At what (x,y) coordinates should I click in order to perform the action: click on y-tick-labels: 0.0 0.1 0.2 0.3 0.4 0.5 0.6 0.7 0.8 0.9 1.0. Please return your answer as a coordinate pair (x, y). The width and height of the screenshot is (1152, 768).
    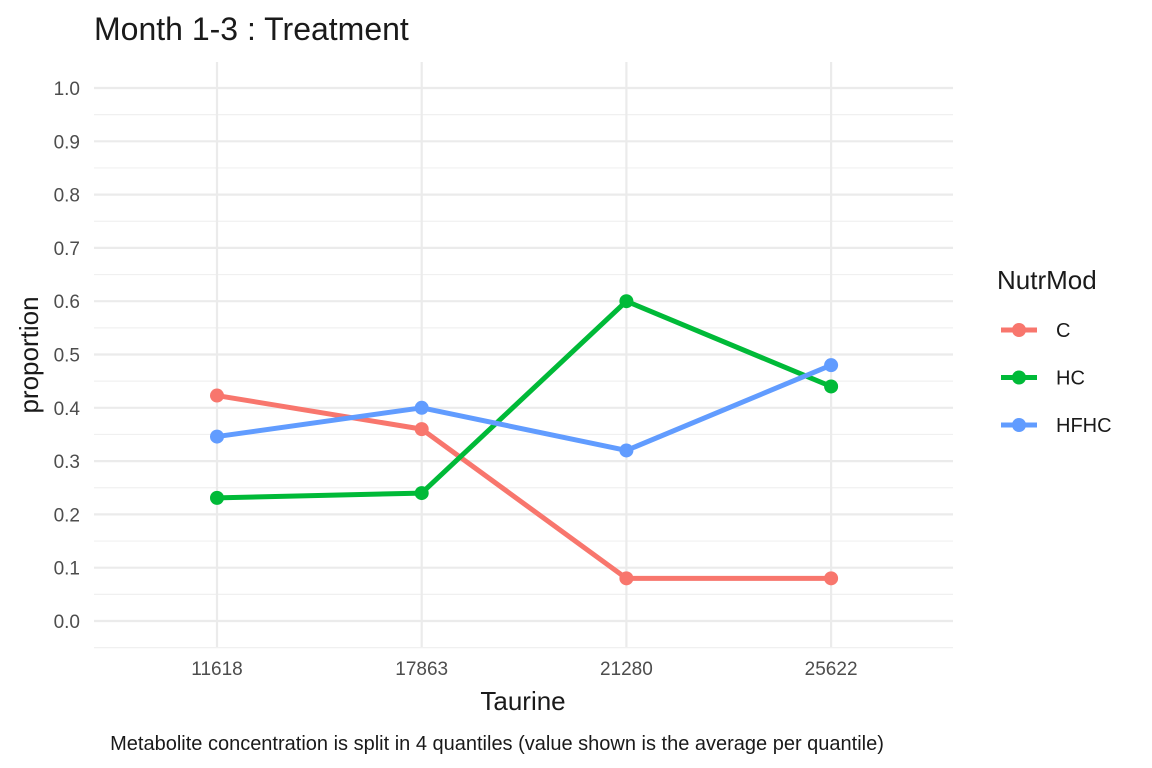
    Looking at the image, I should click on (67, 356).